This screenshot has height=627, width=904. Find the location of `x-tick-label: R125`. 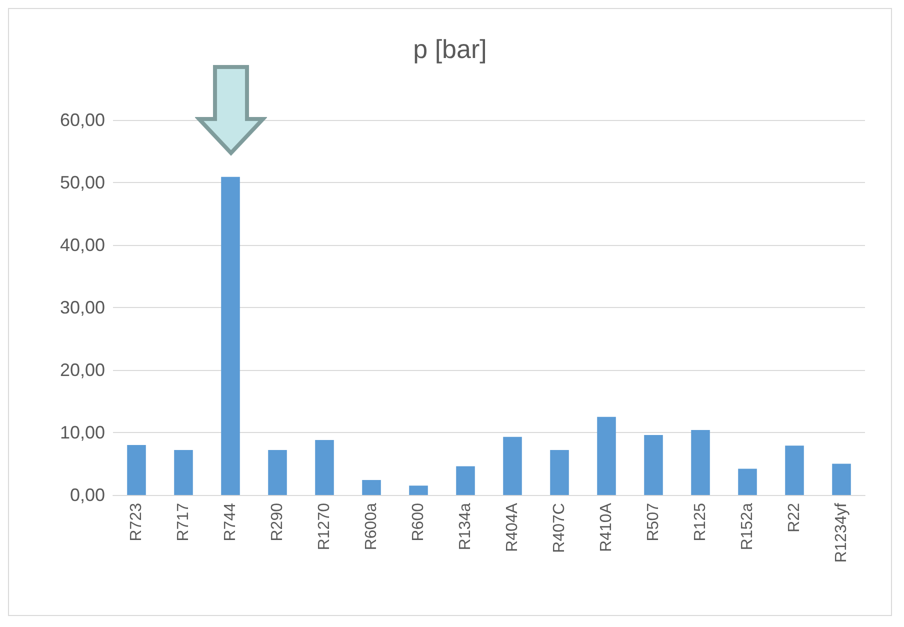

x-tick-label: R125 is located at coordinates (700, 522).